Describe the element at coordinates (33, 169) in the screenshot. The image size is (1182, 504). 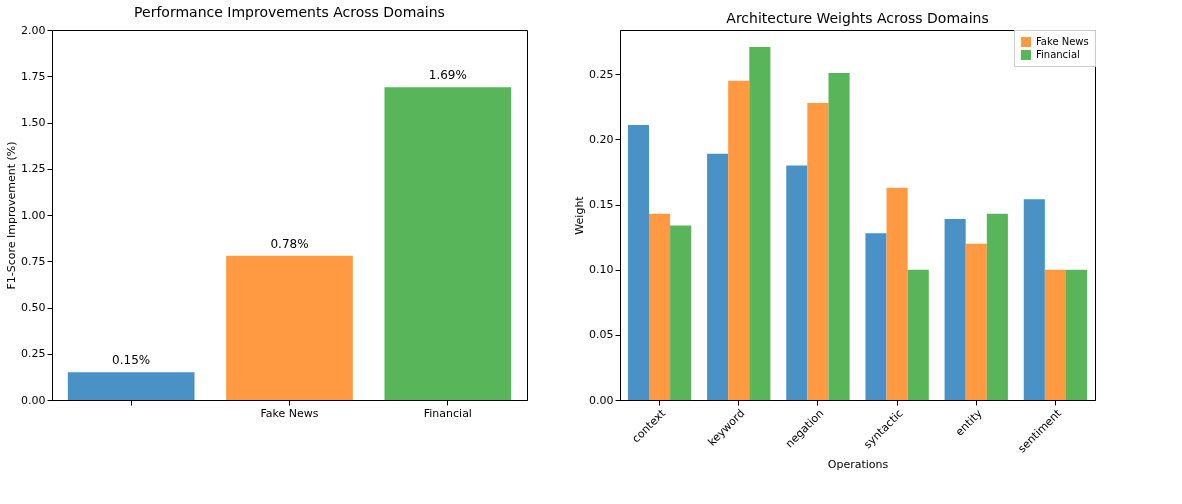
I see `y-tick-label: 1.25` at that location.